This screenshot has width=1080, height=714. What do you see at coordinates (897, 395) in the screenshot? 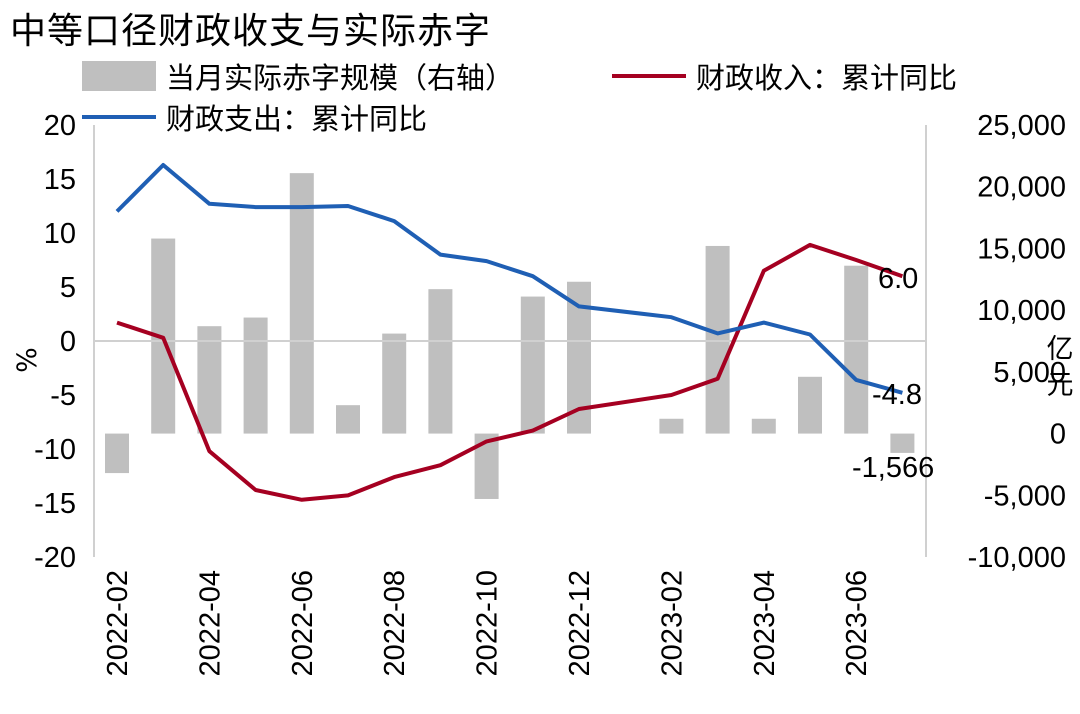
I see `expenditure-last-label: -4.8` at bounding box center [897, 395].